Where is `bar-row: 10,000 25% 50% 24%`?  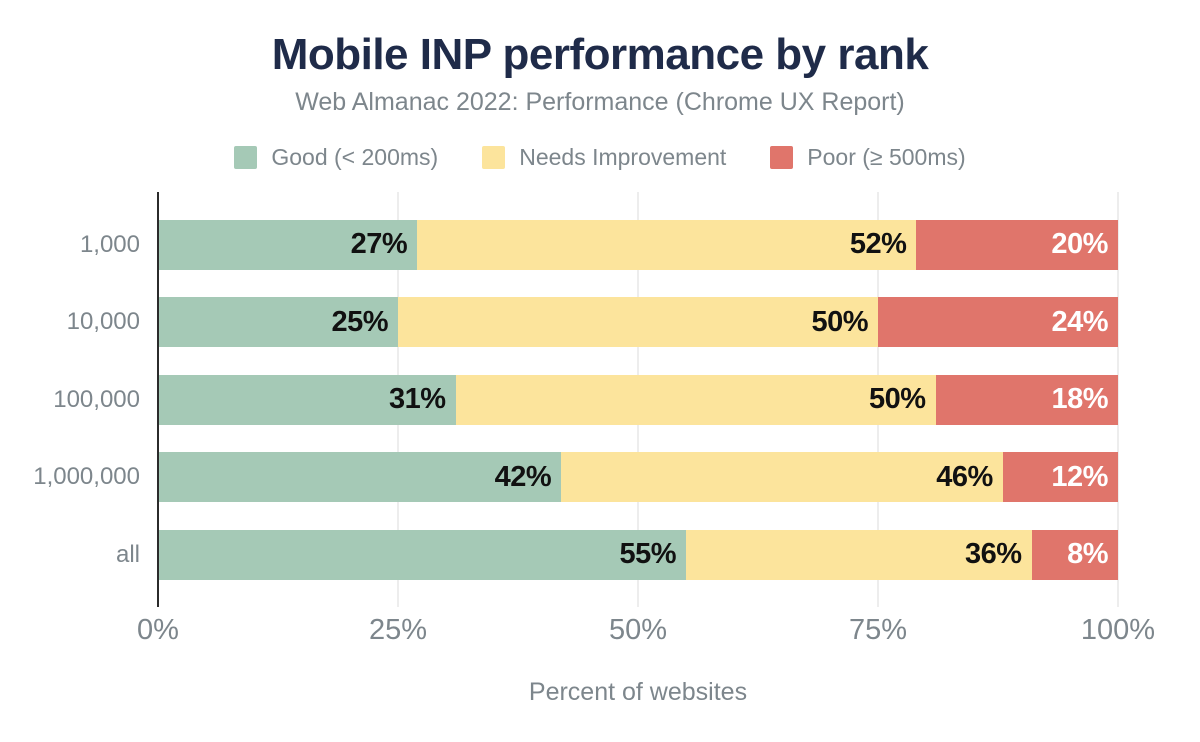 bar-row: 10,000 25% 50% 24% is located at coordinates (592, 322).